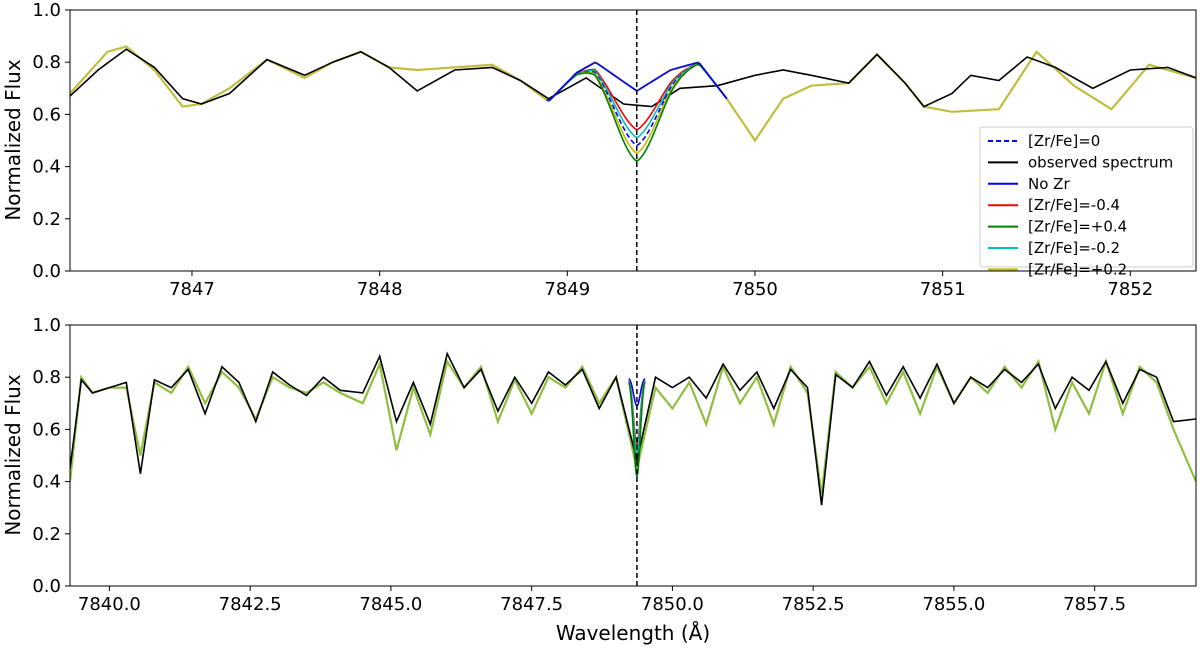 This screenshot has width=1200, height=650. What do you see at coordinates (1074, 248) in the screenshot?
I see `legend-label: [Zr/Fe]=-0.2` at bounding box center [1074, 248].